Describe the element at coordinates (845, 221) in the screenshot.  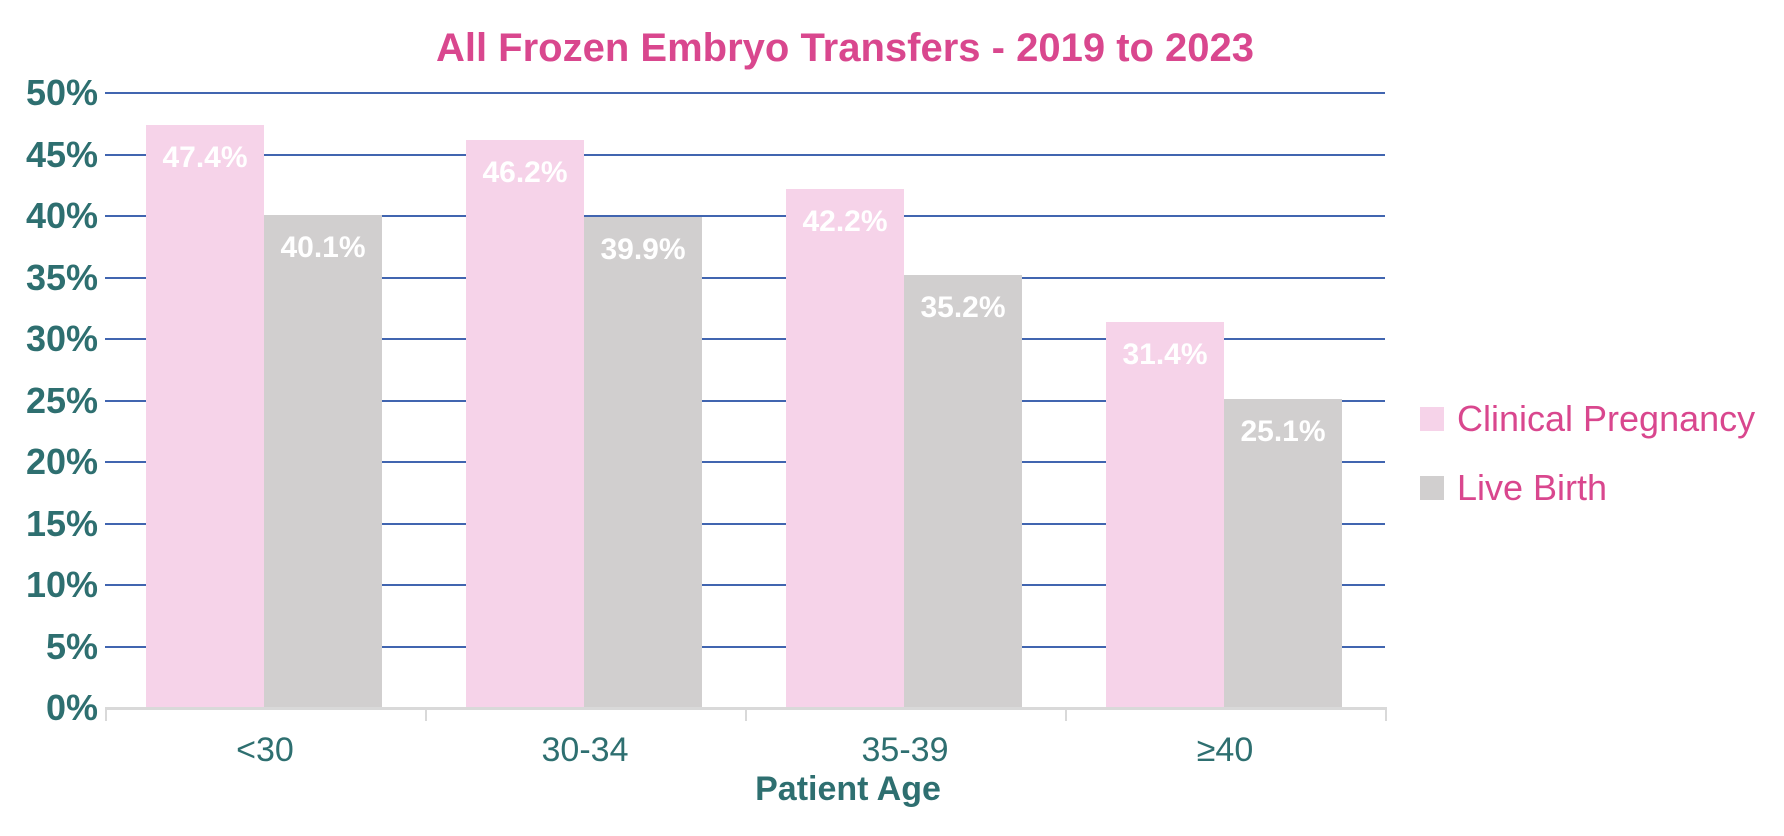
I see `bar-value-label: 42.2%` at that location.